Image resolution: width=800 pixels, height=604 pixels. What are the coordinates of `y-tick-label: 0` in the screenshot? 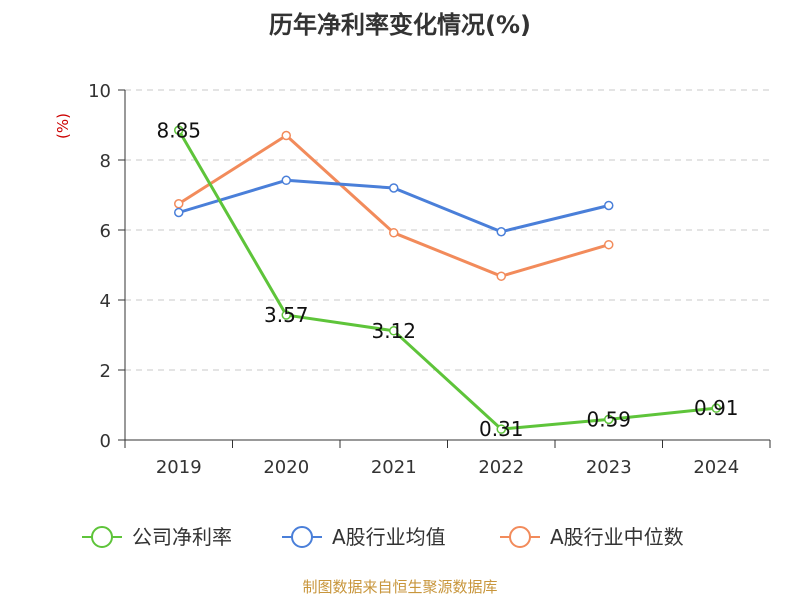 It's located at (105, 441).